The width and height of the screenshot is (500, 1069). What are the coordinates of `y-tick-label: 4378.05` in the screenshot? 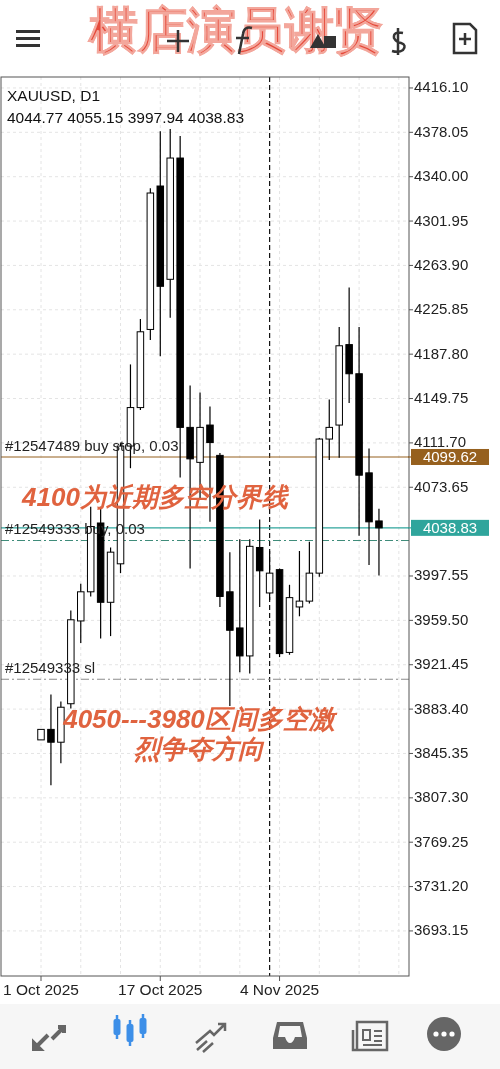 It's located at (441, 131).